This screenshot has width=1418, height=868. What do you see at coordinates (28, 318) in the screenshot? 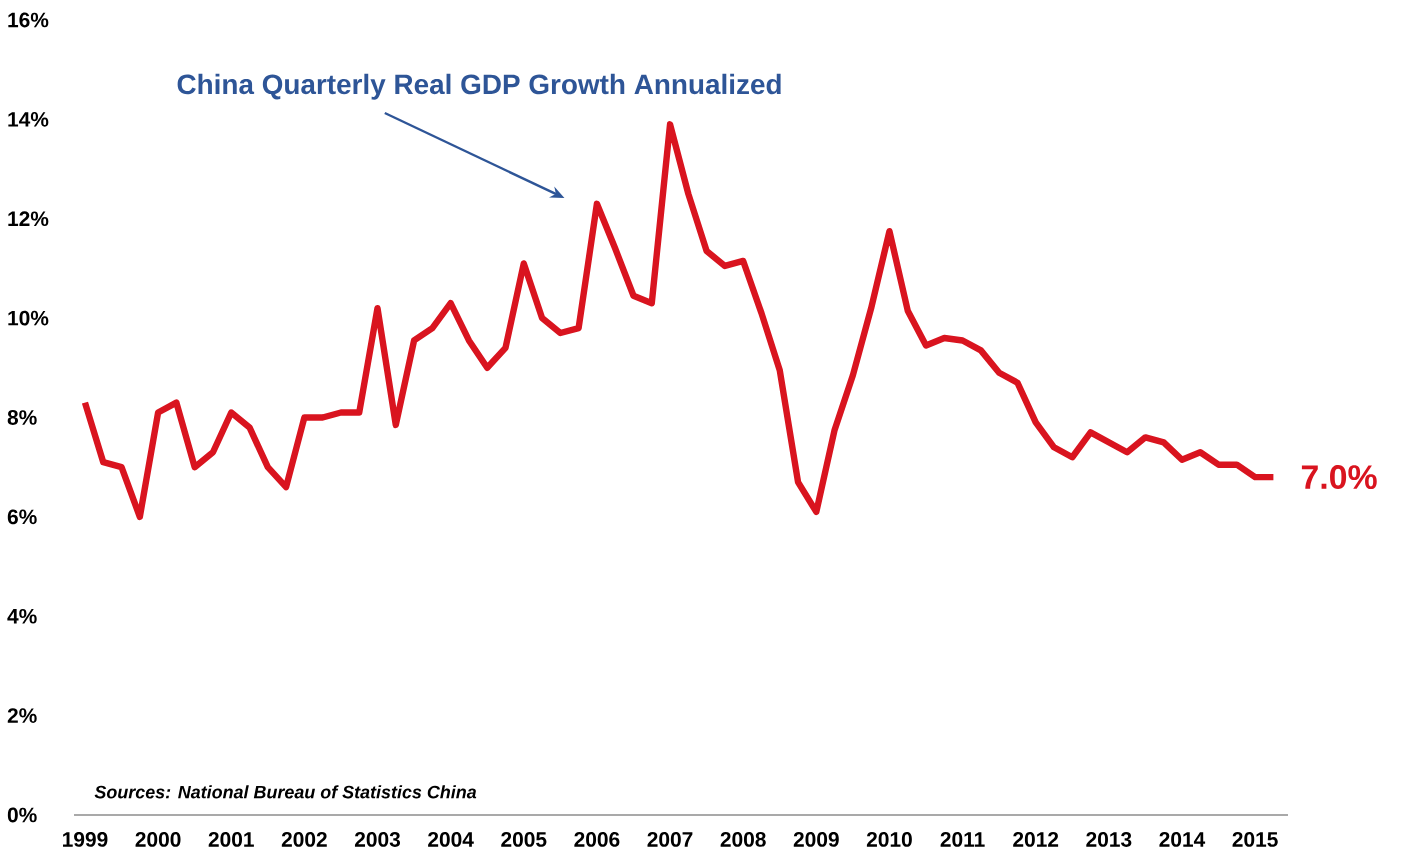
I see `y-tick-label: 10%` at bounding box center [28, 318].